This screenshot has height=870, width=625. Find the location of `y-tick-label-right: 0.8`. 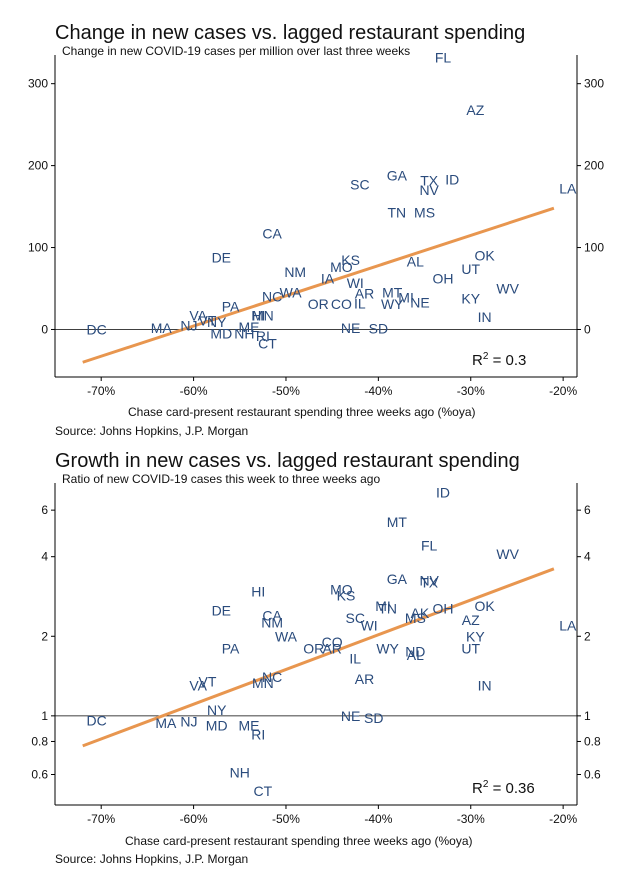

y-tick-label-right: 0.8 is located at coordinates (592, 741).